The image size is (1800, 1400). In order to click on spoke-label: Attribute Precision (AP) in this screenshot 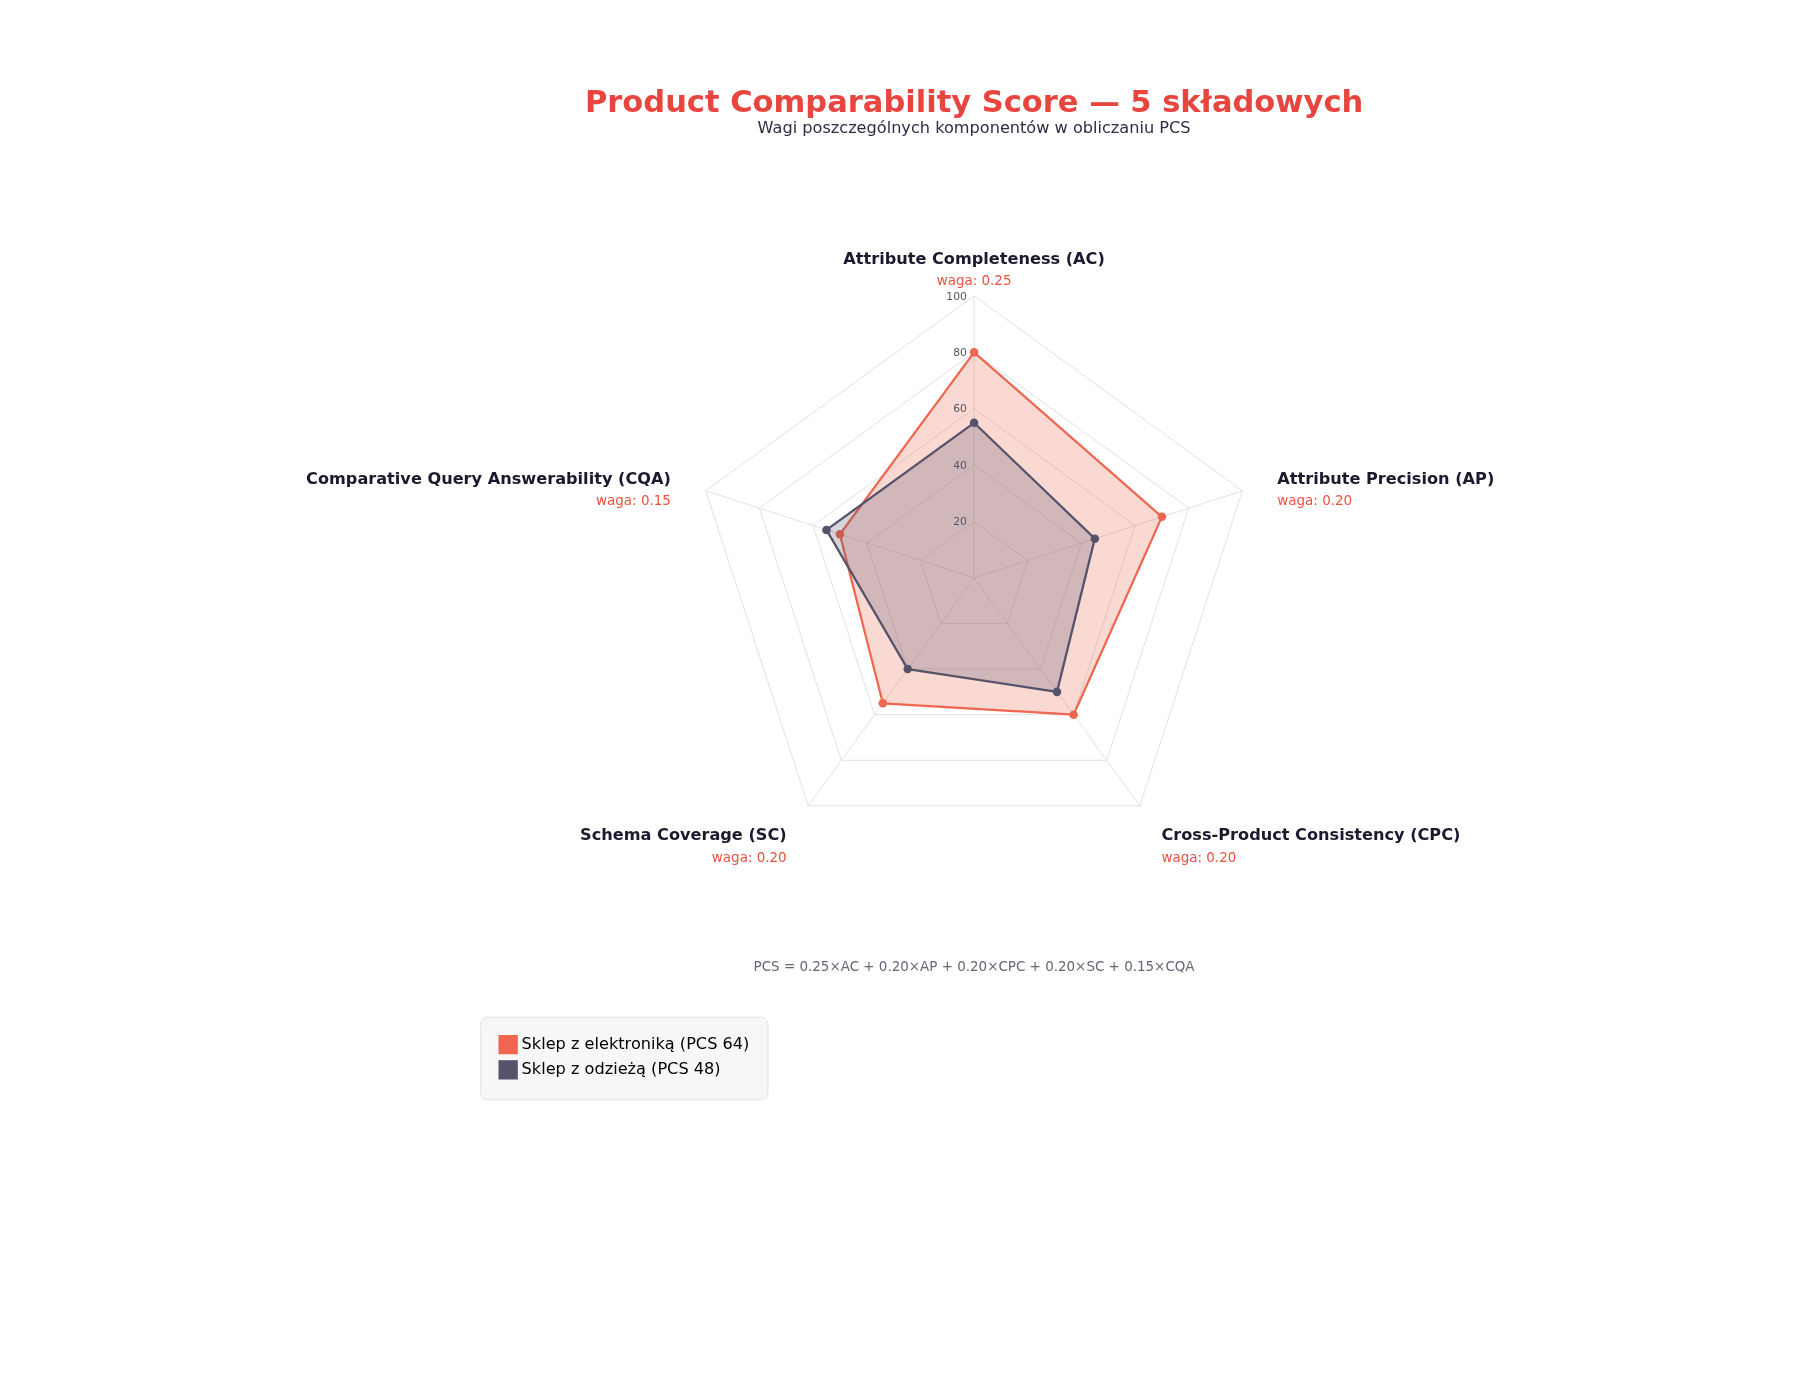, I will do `click(1386, 478)`.